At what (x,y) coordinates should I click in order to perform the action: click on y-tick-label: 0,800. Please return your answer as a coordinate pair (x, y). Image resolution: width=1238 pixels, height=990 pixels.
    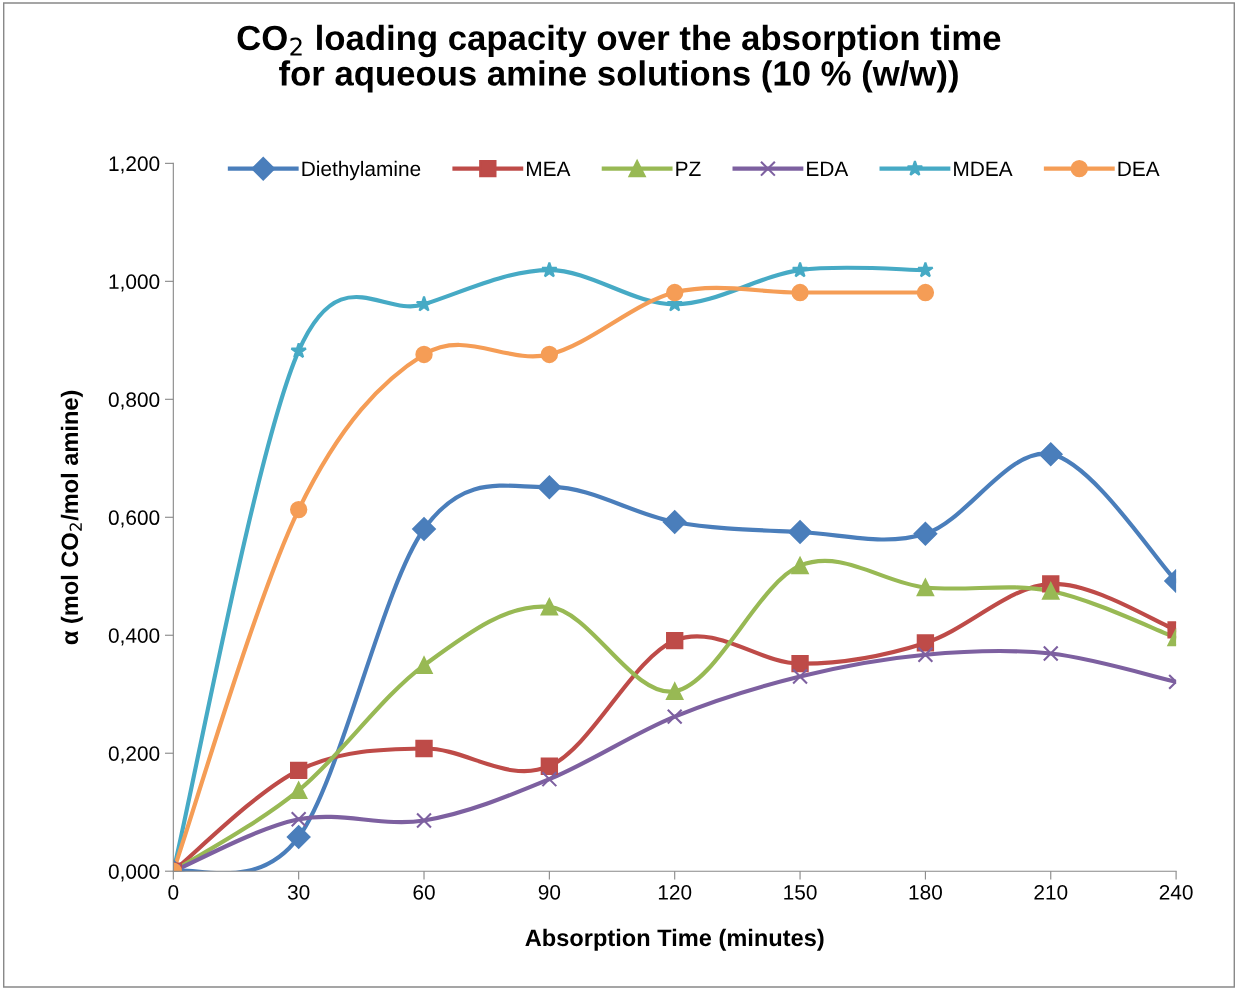
    Looking at the image, I should click on (134, 401).